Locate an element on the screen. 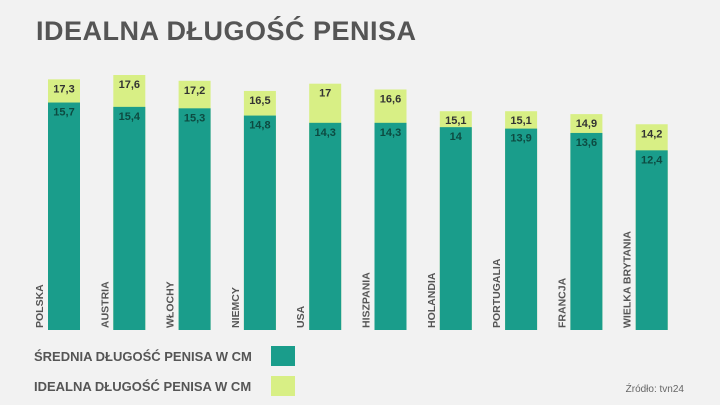 The width and height of the screenshot is (720, 405). data-label-average: 15,3 is located at coordinates (194, 118).